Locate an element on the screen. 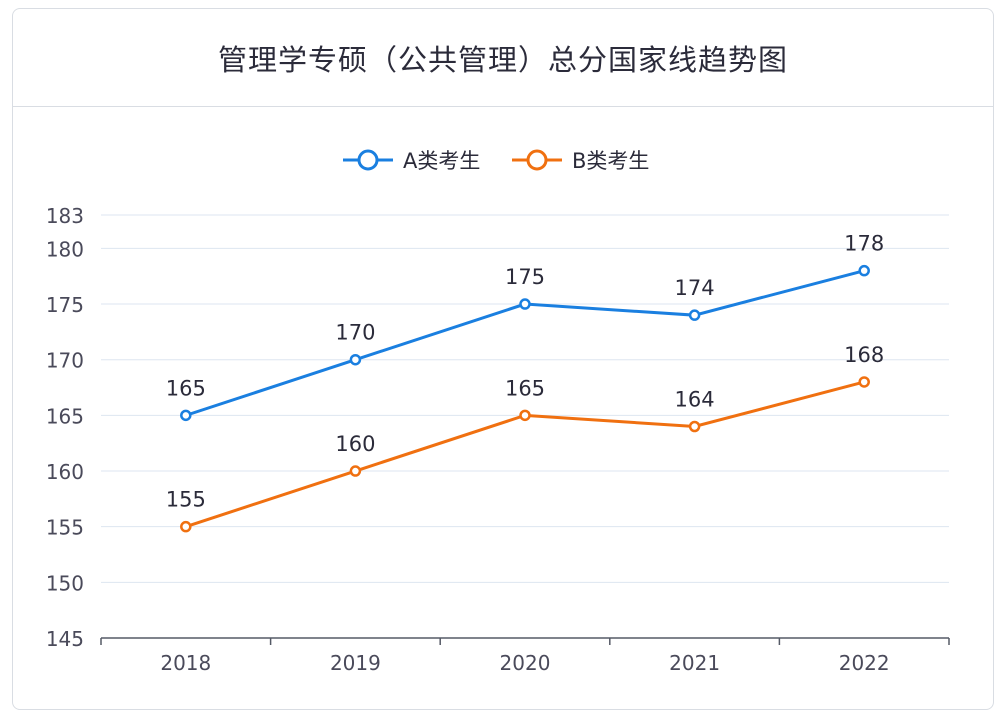 This screenshot has height=718, width=1006. legend-label: B类考生 is located at coordinates (610, 161).